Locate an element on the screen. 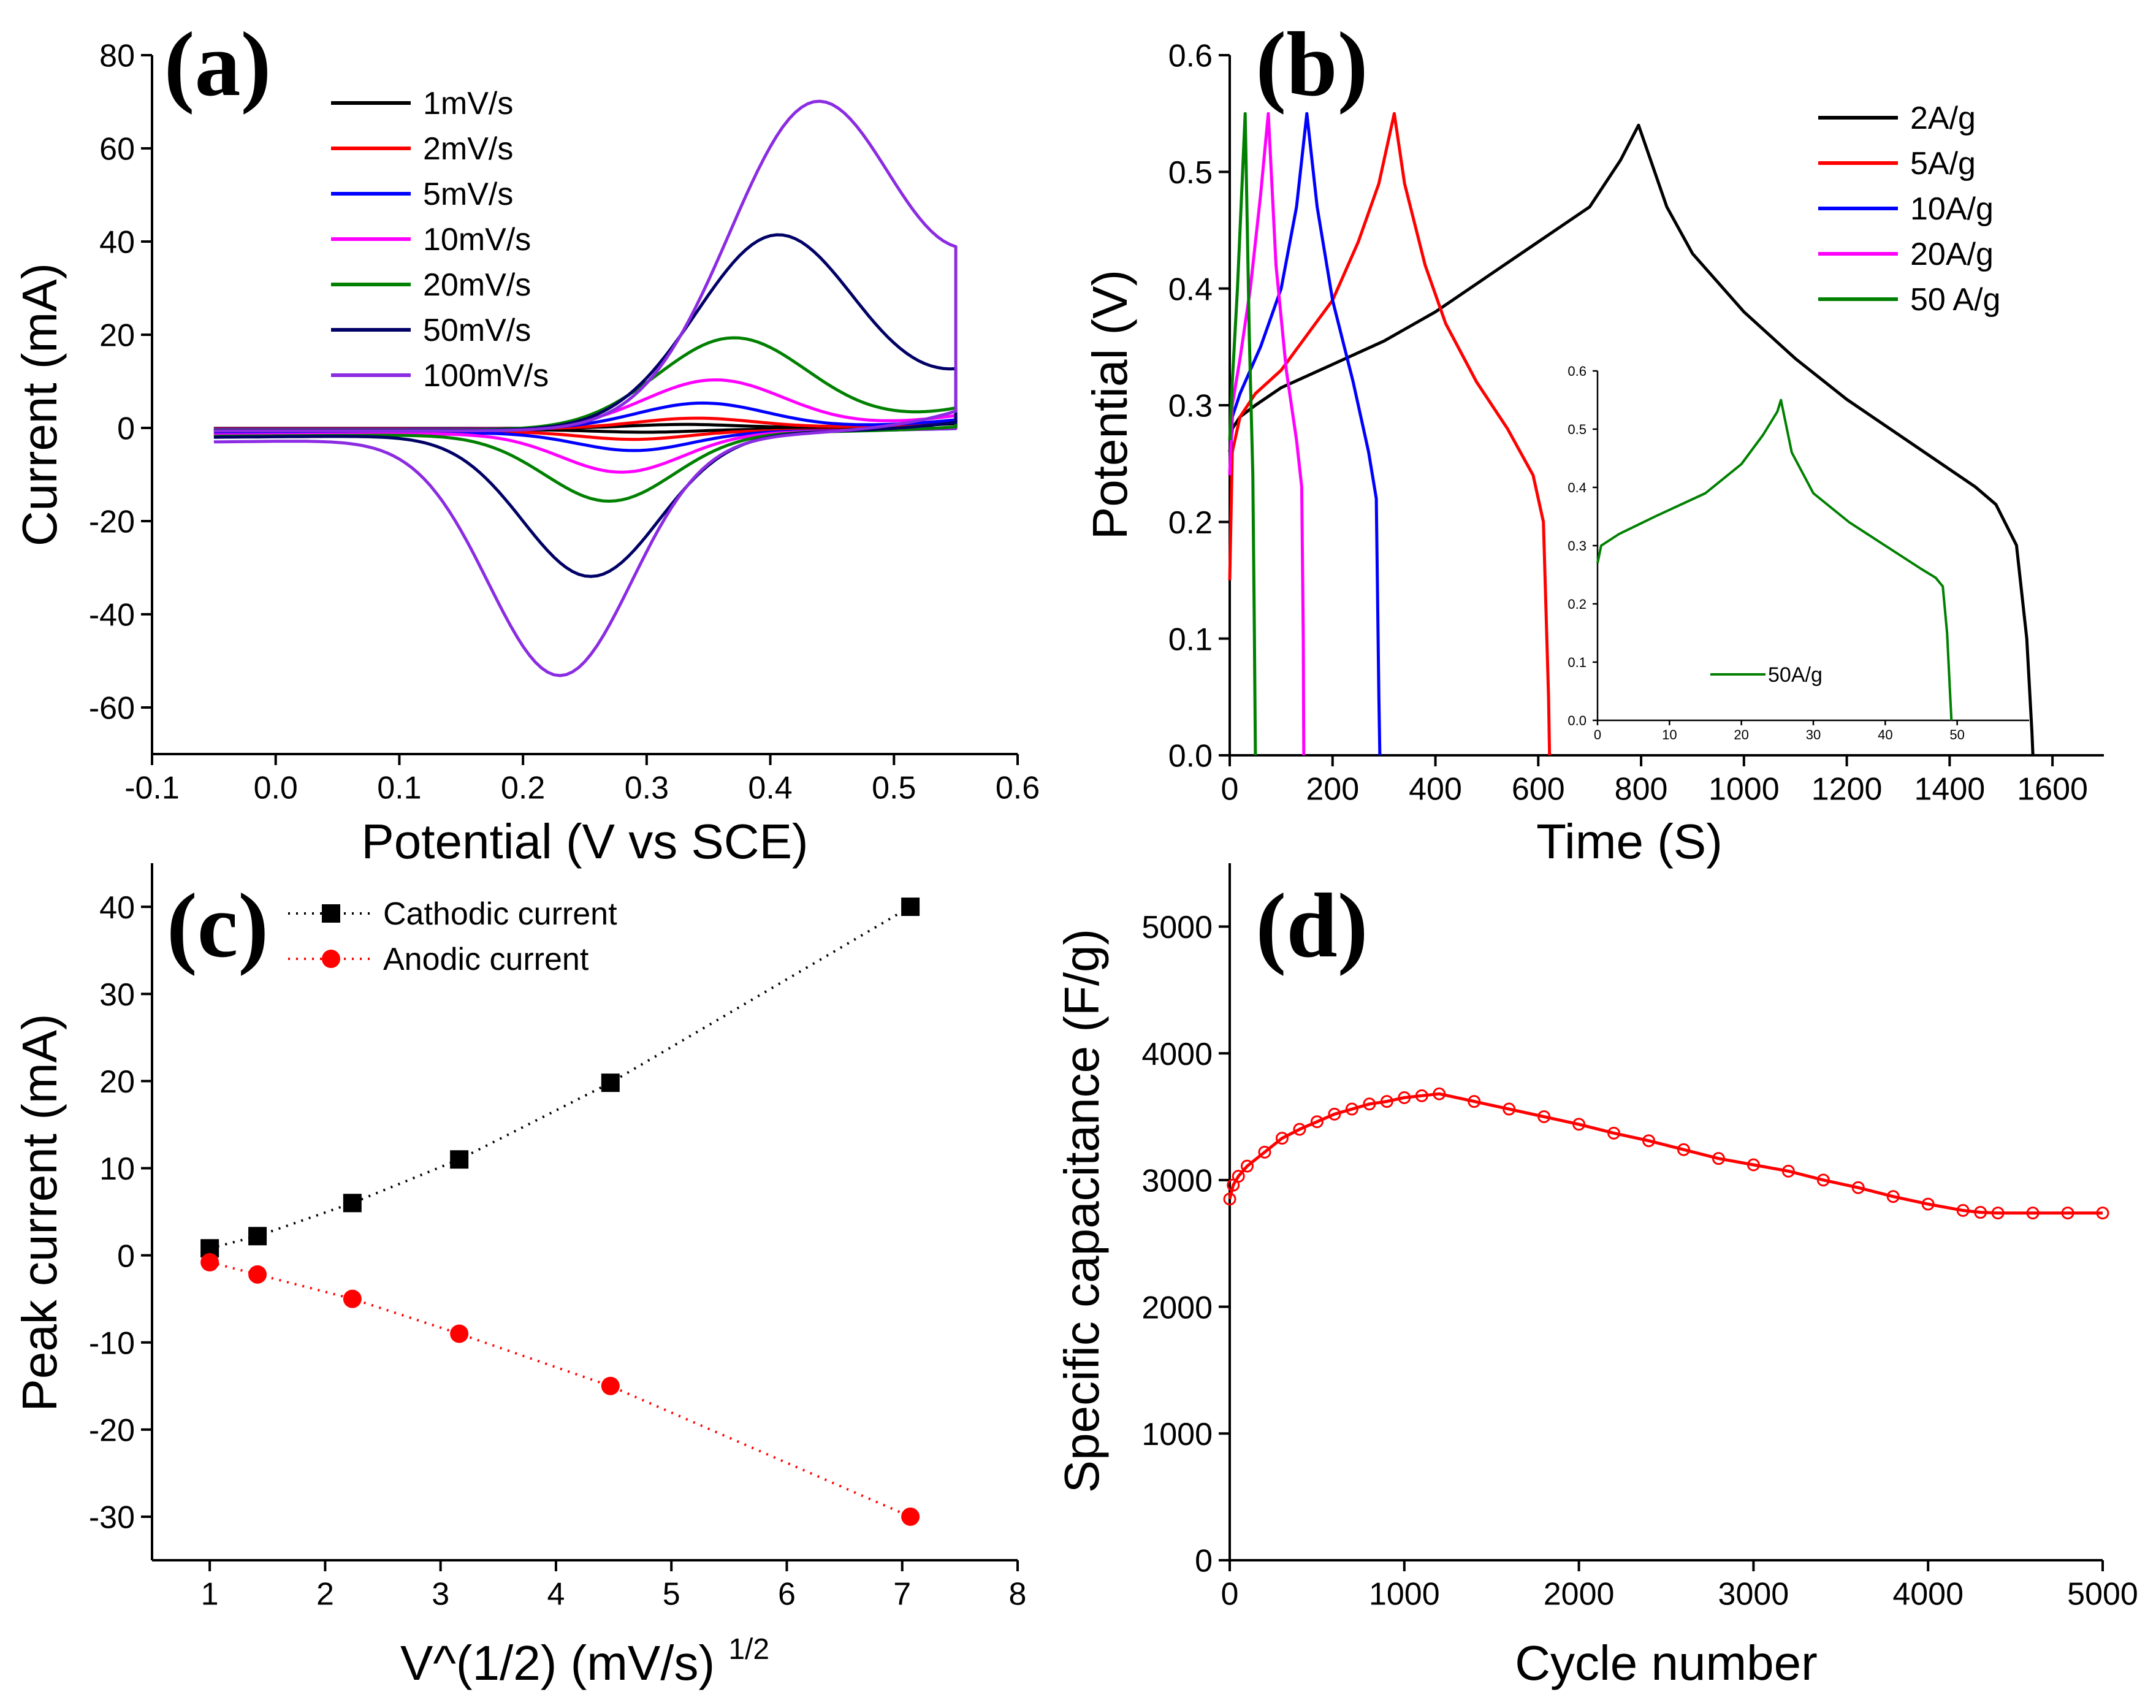  panel-a-x-axis-title: Potential (V vs SCE) is located at coordinates (584, 841).